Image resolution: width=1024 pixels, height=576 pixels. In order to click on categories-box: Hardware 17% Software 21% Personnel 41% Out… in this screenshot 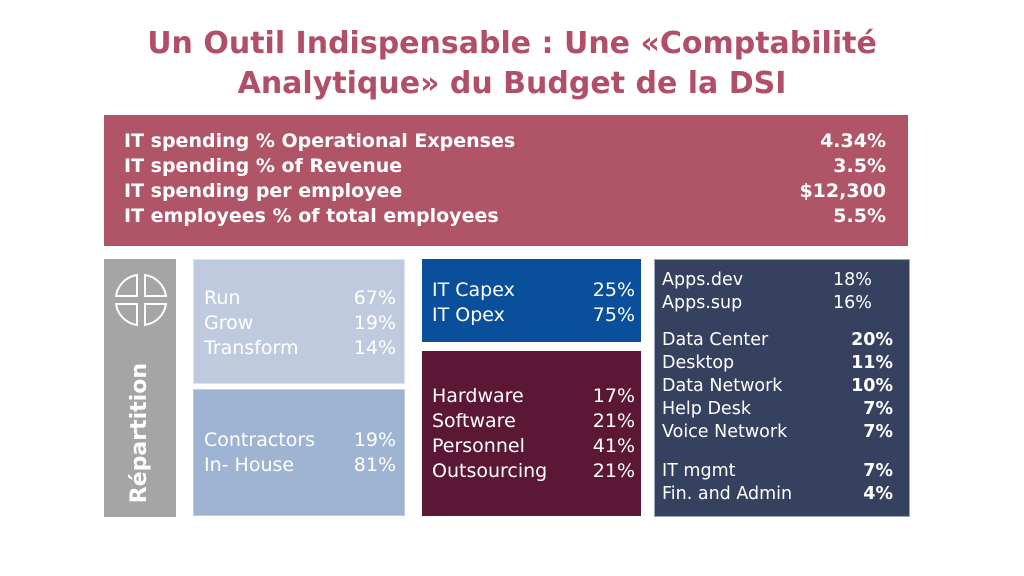, I will do `click(531, 433)`.